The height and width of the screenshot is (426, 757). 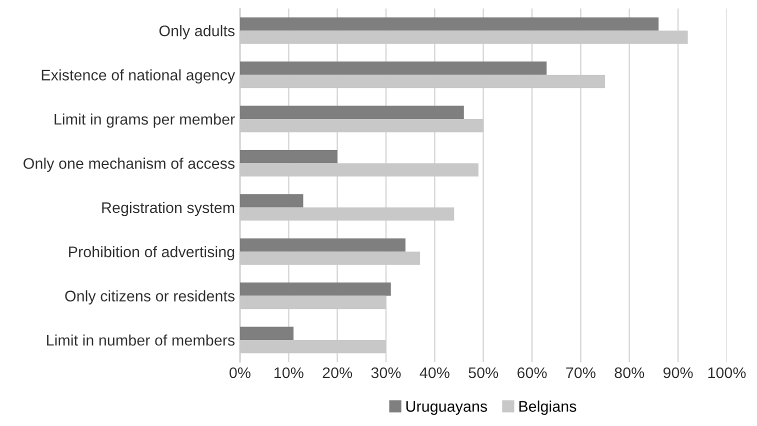 I want to click on legend-label: Uruguayans, so click(x=447, y=408).